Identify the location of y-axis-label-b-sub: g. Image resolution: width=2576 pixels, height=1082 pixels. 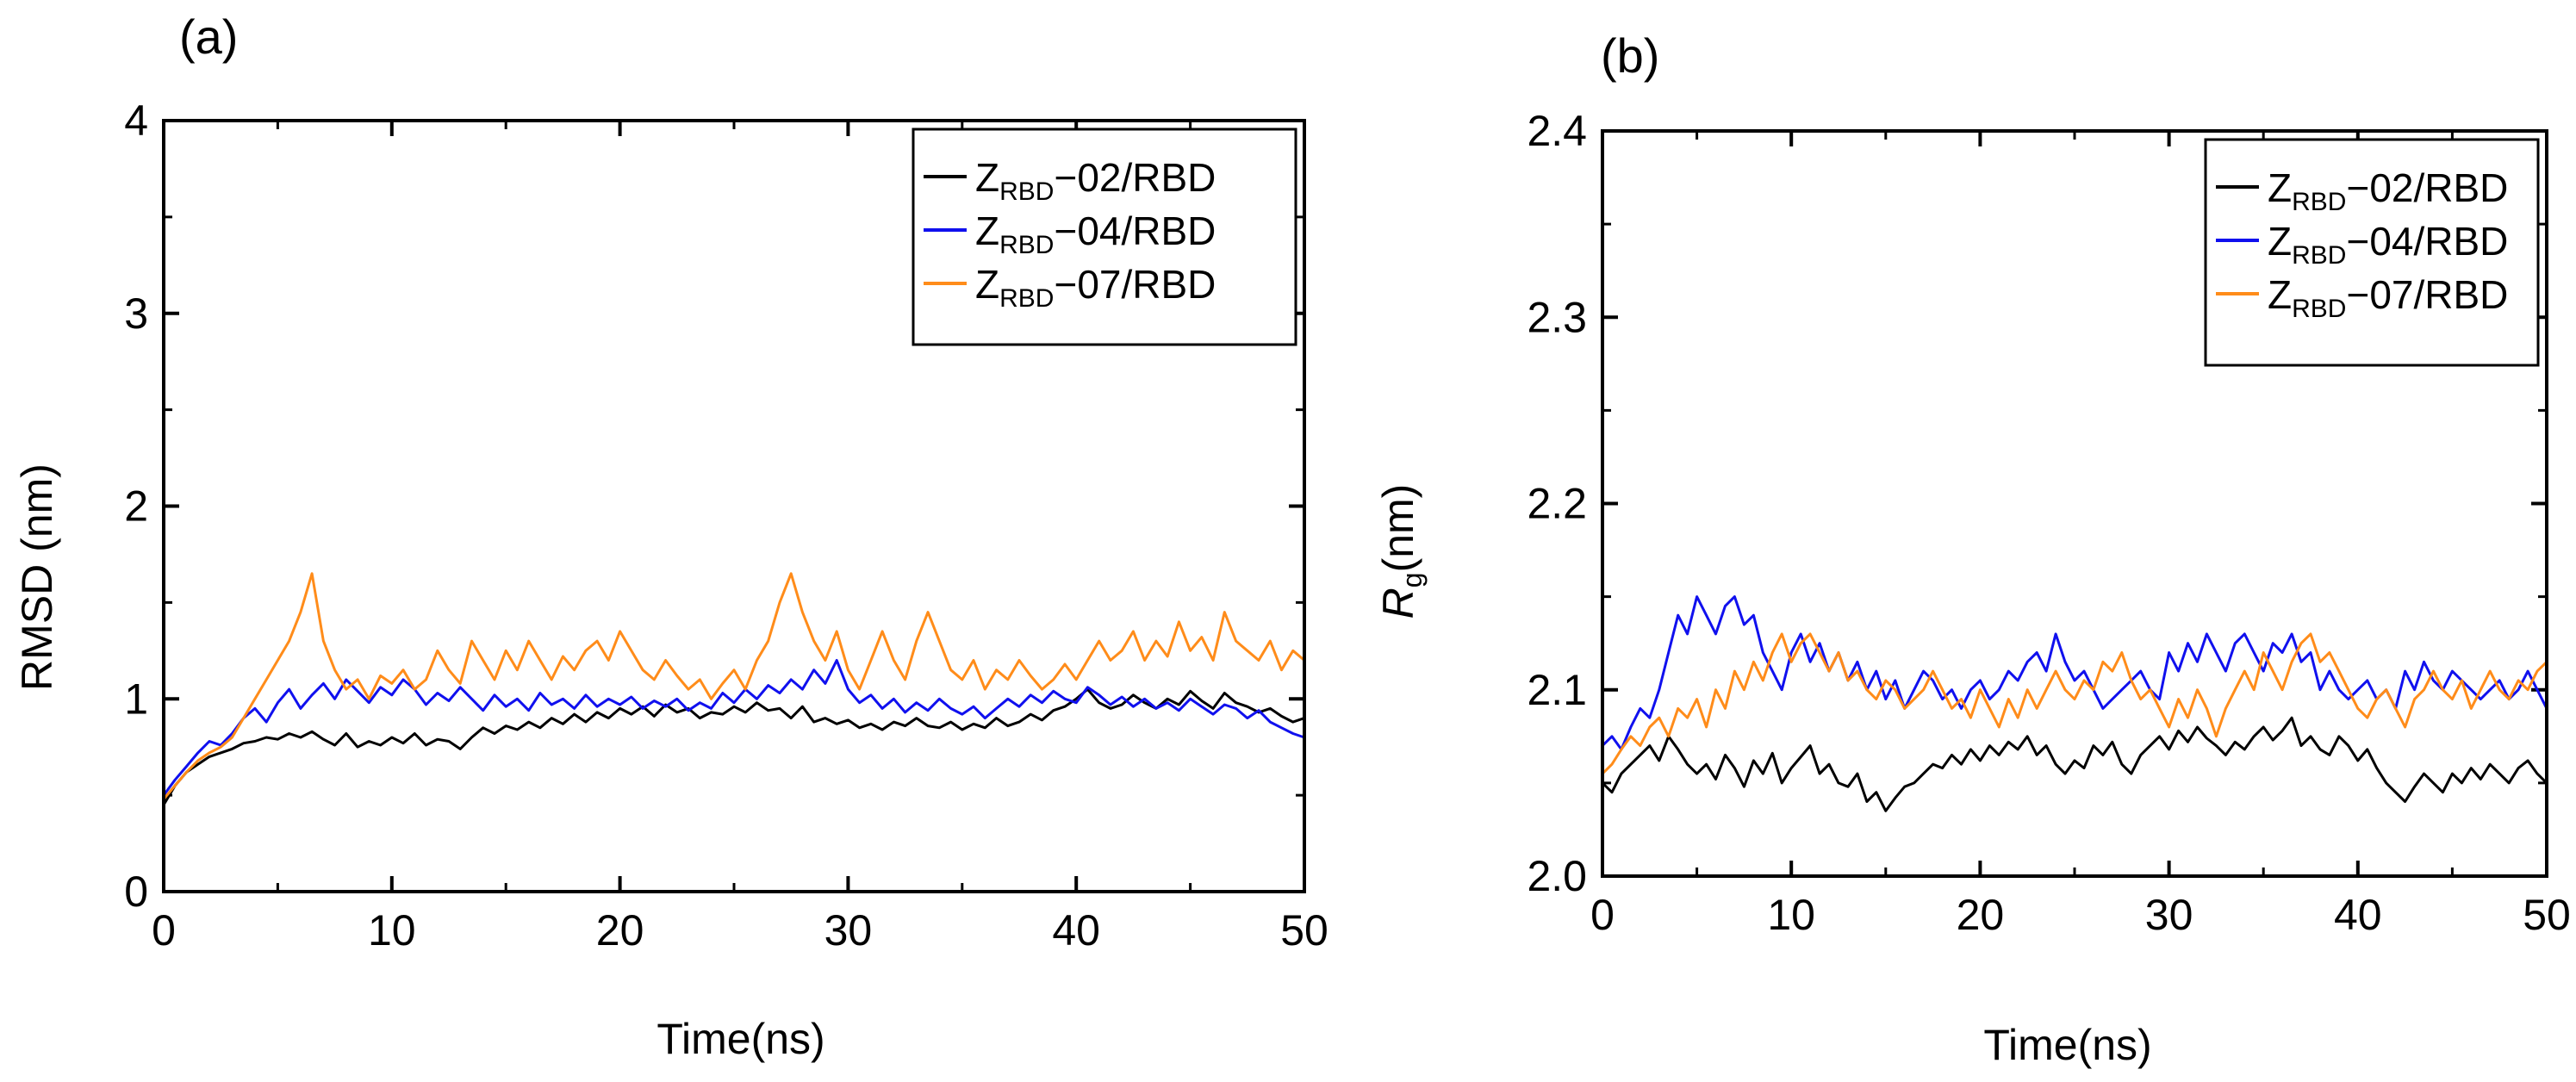
(1413, 580).